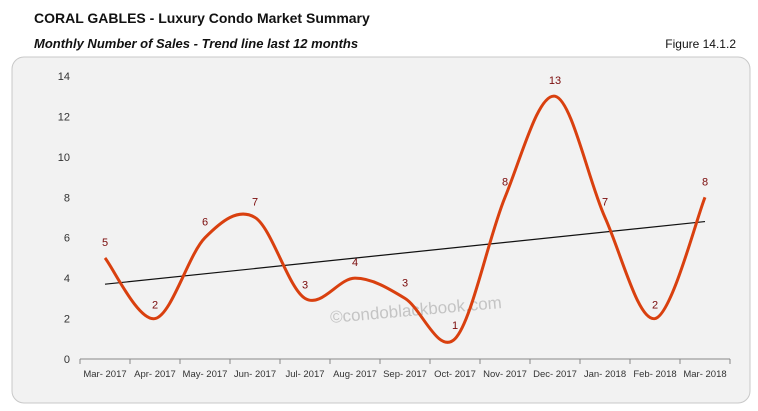  Describe the element at coordinates (555, 81) in the screenshot. I see `data-label: 13` at that location.